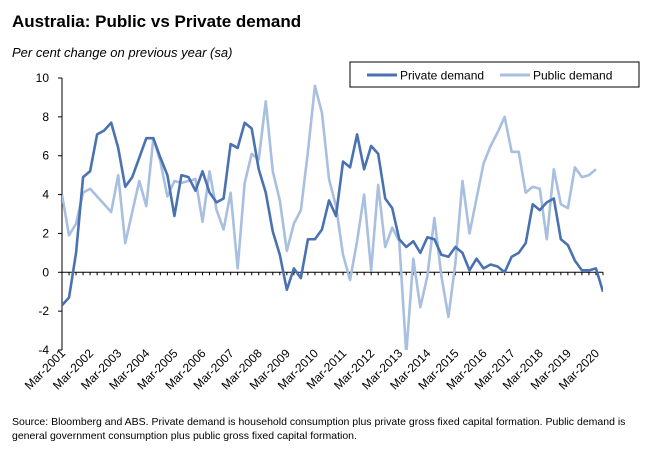  What do you see at coordinates (45, 233) in the screenshot?
I see `y-tick-label: 2` at bounding box center [45, 233].